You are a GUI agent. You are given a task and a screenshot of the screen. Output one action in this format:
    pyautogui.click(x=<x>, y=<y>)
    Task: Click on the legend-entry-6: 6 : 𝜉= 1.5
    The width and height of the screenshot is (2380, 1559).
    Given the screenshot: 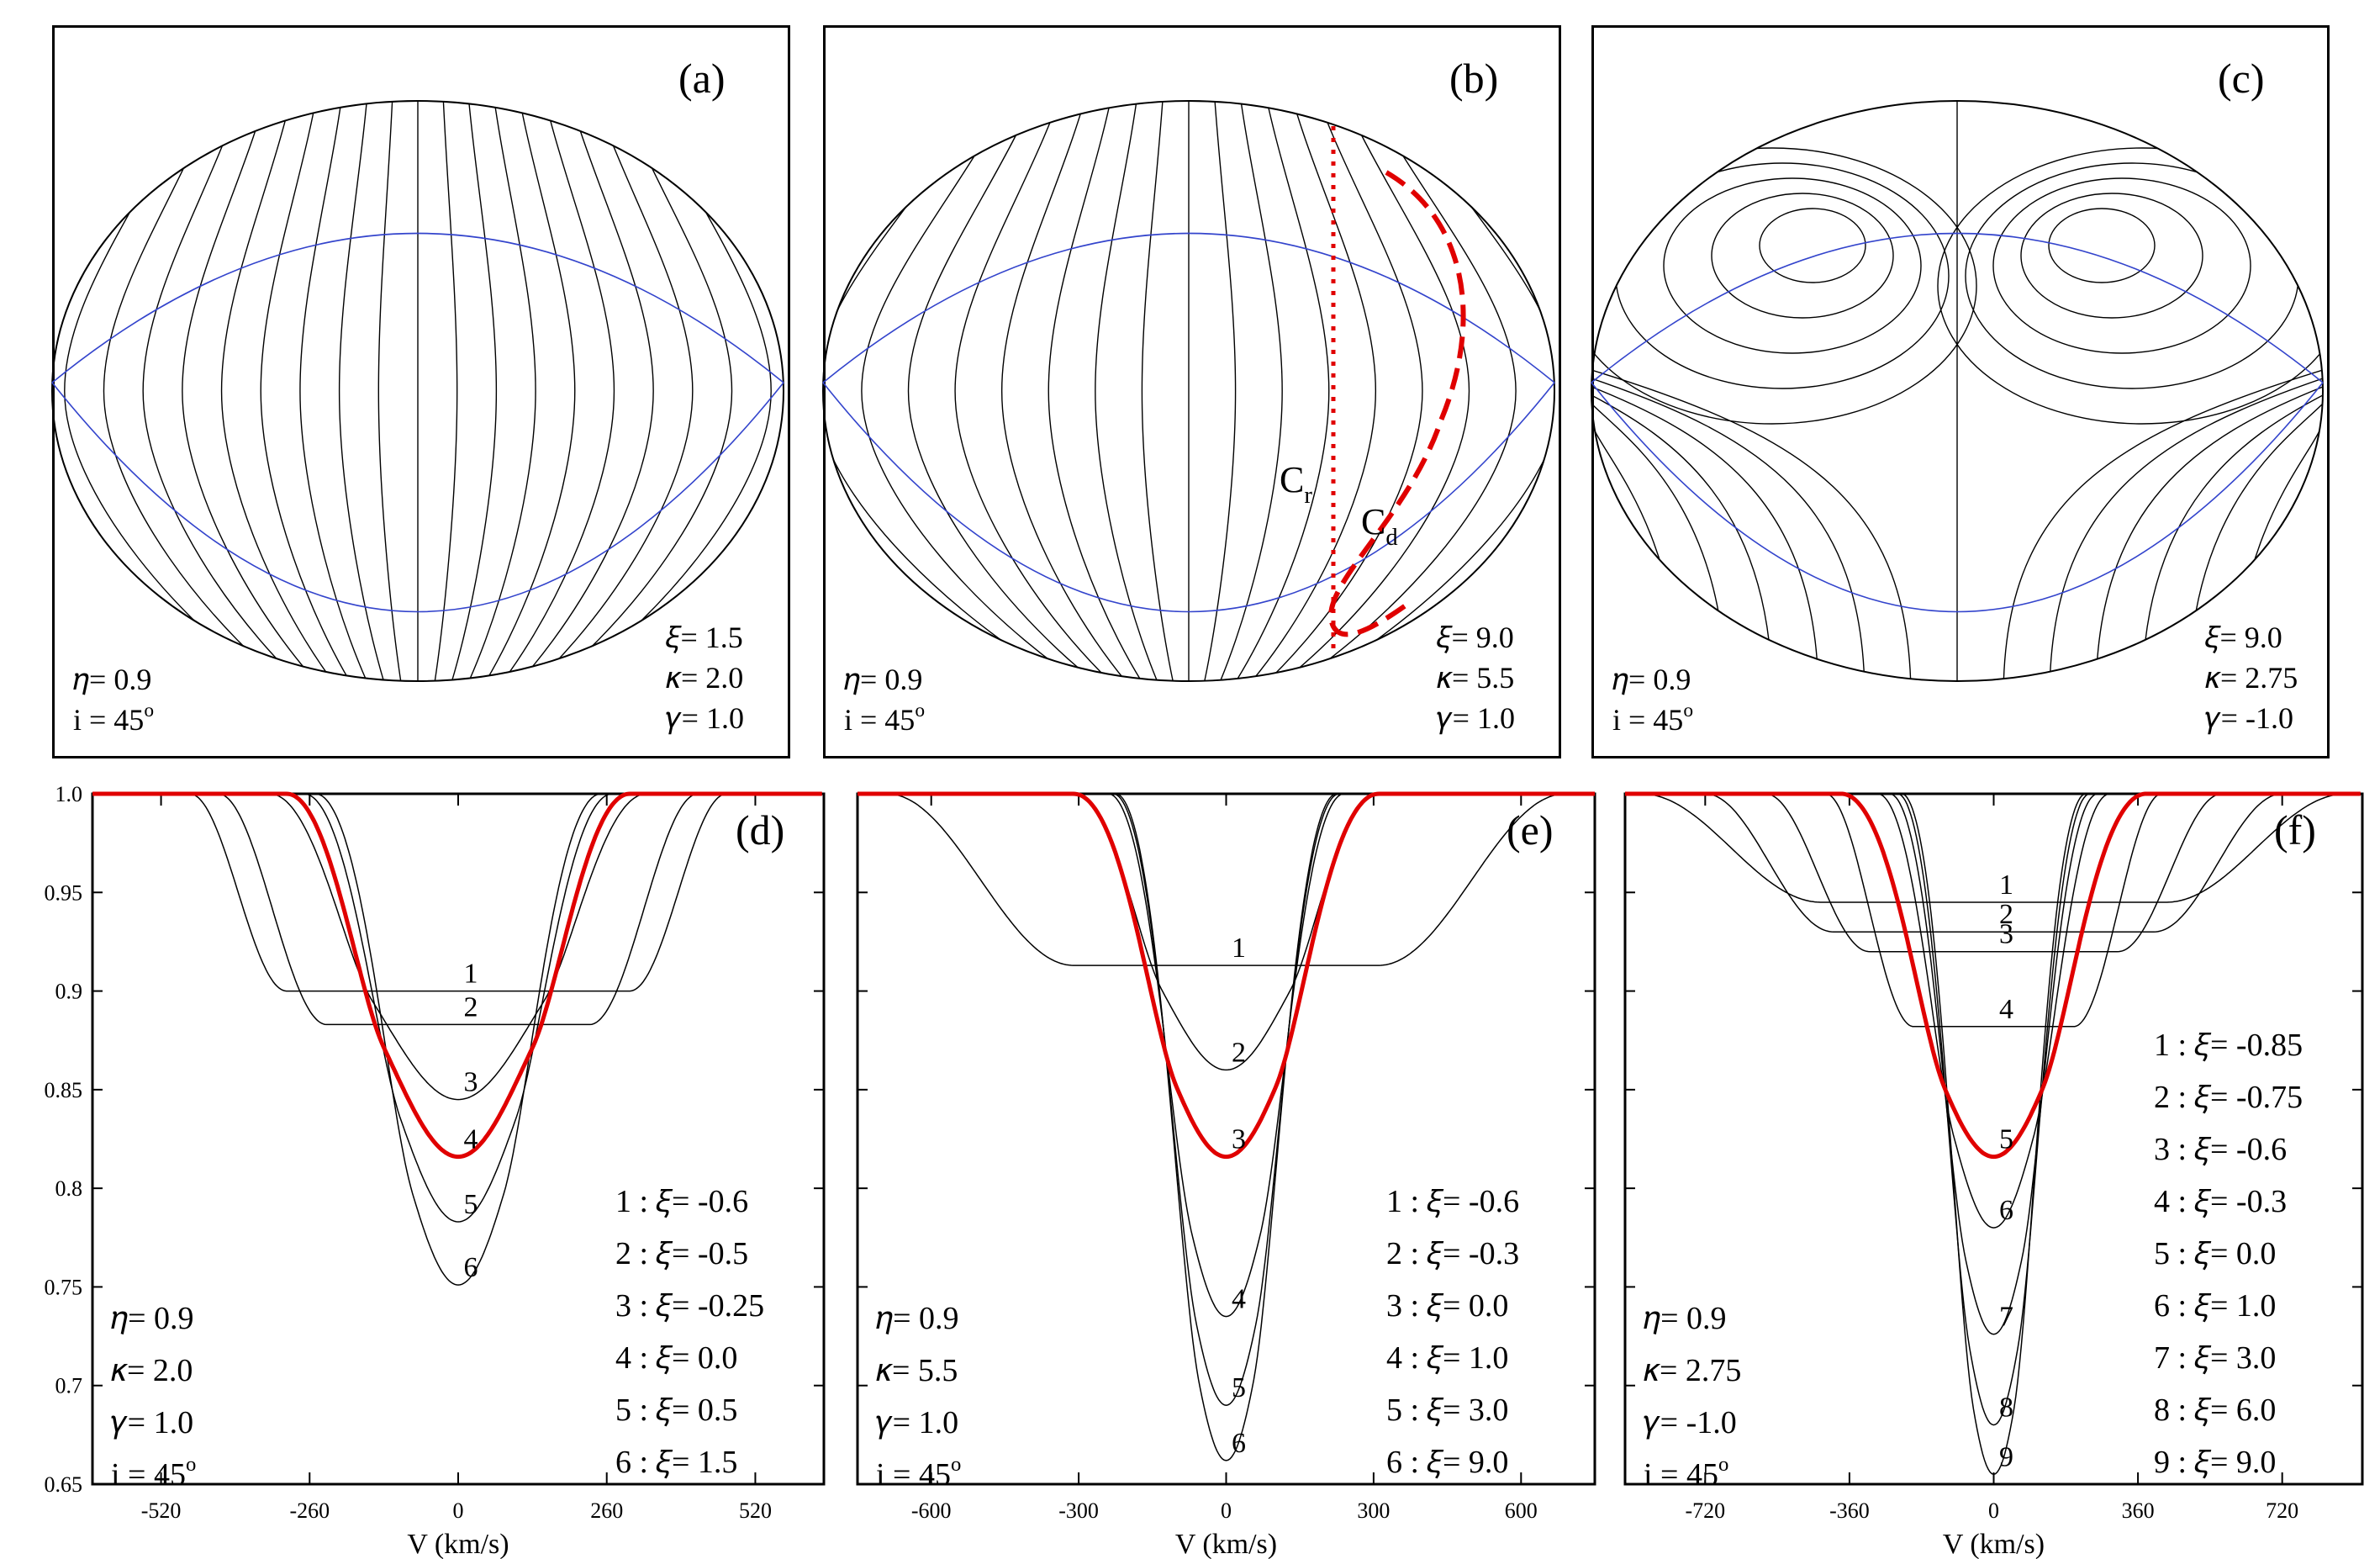 What is the action you would take?
    pyautogui.click(x=676, y=1463)
    